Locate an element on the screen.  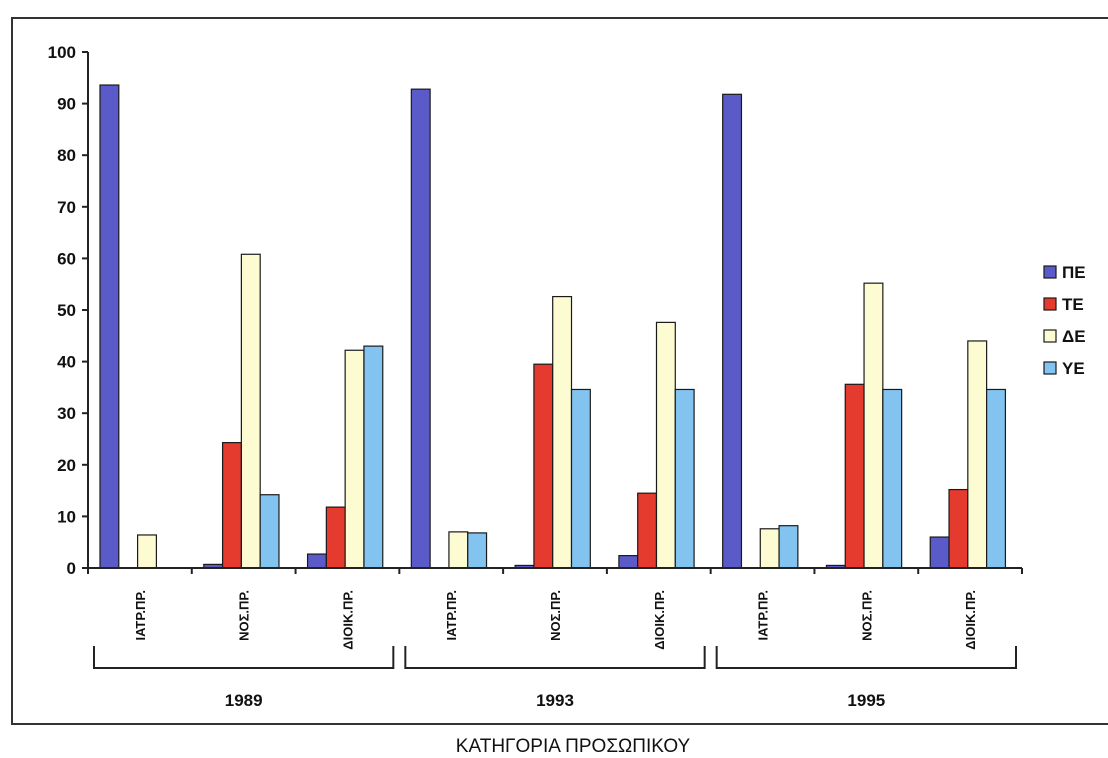
legend-label: ΔΕ is located at coordinates (1074, 336).